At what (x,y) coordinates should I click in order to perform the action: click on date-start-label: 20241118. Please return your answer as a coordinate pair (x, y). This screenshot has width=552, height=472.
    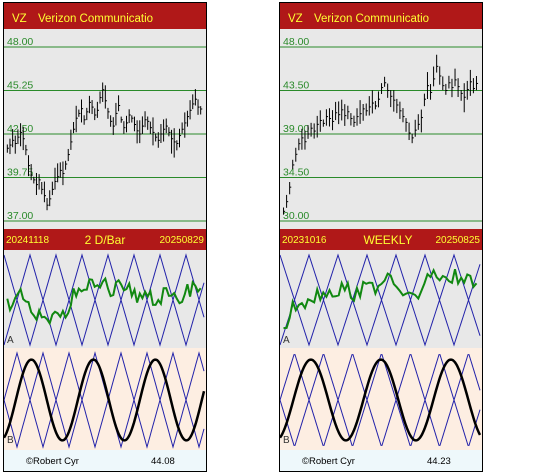
    Looking at the image, I should click on (27, 240).